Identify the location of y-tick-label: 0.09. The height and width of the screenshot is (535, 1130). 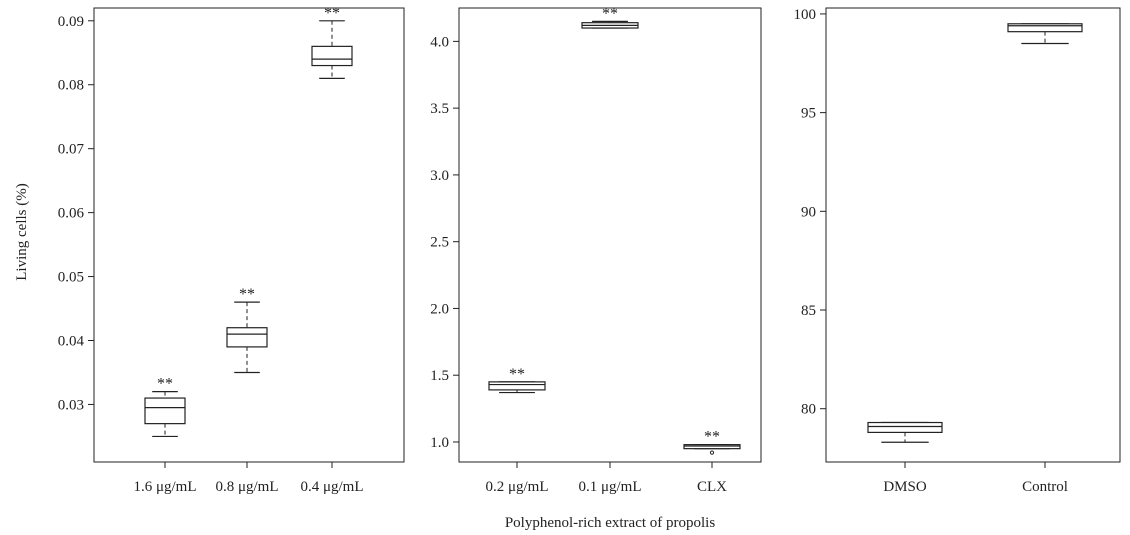
(71, 22).